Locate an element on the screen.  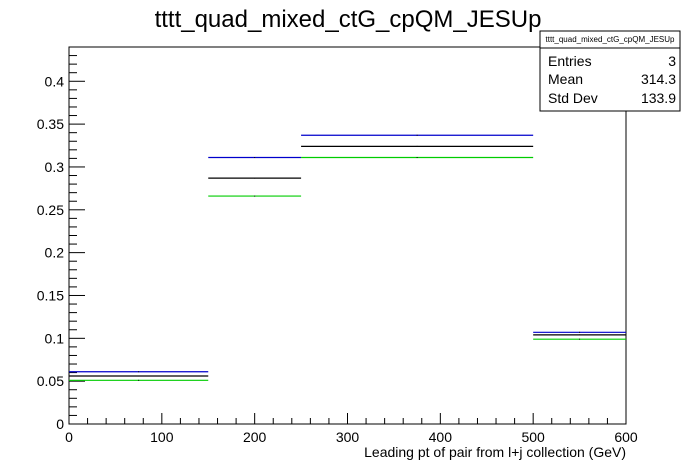
stats-mean-label: Mean is located at coordinates (565, 79).